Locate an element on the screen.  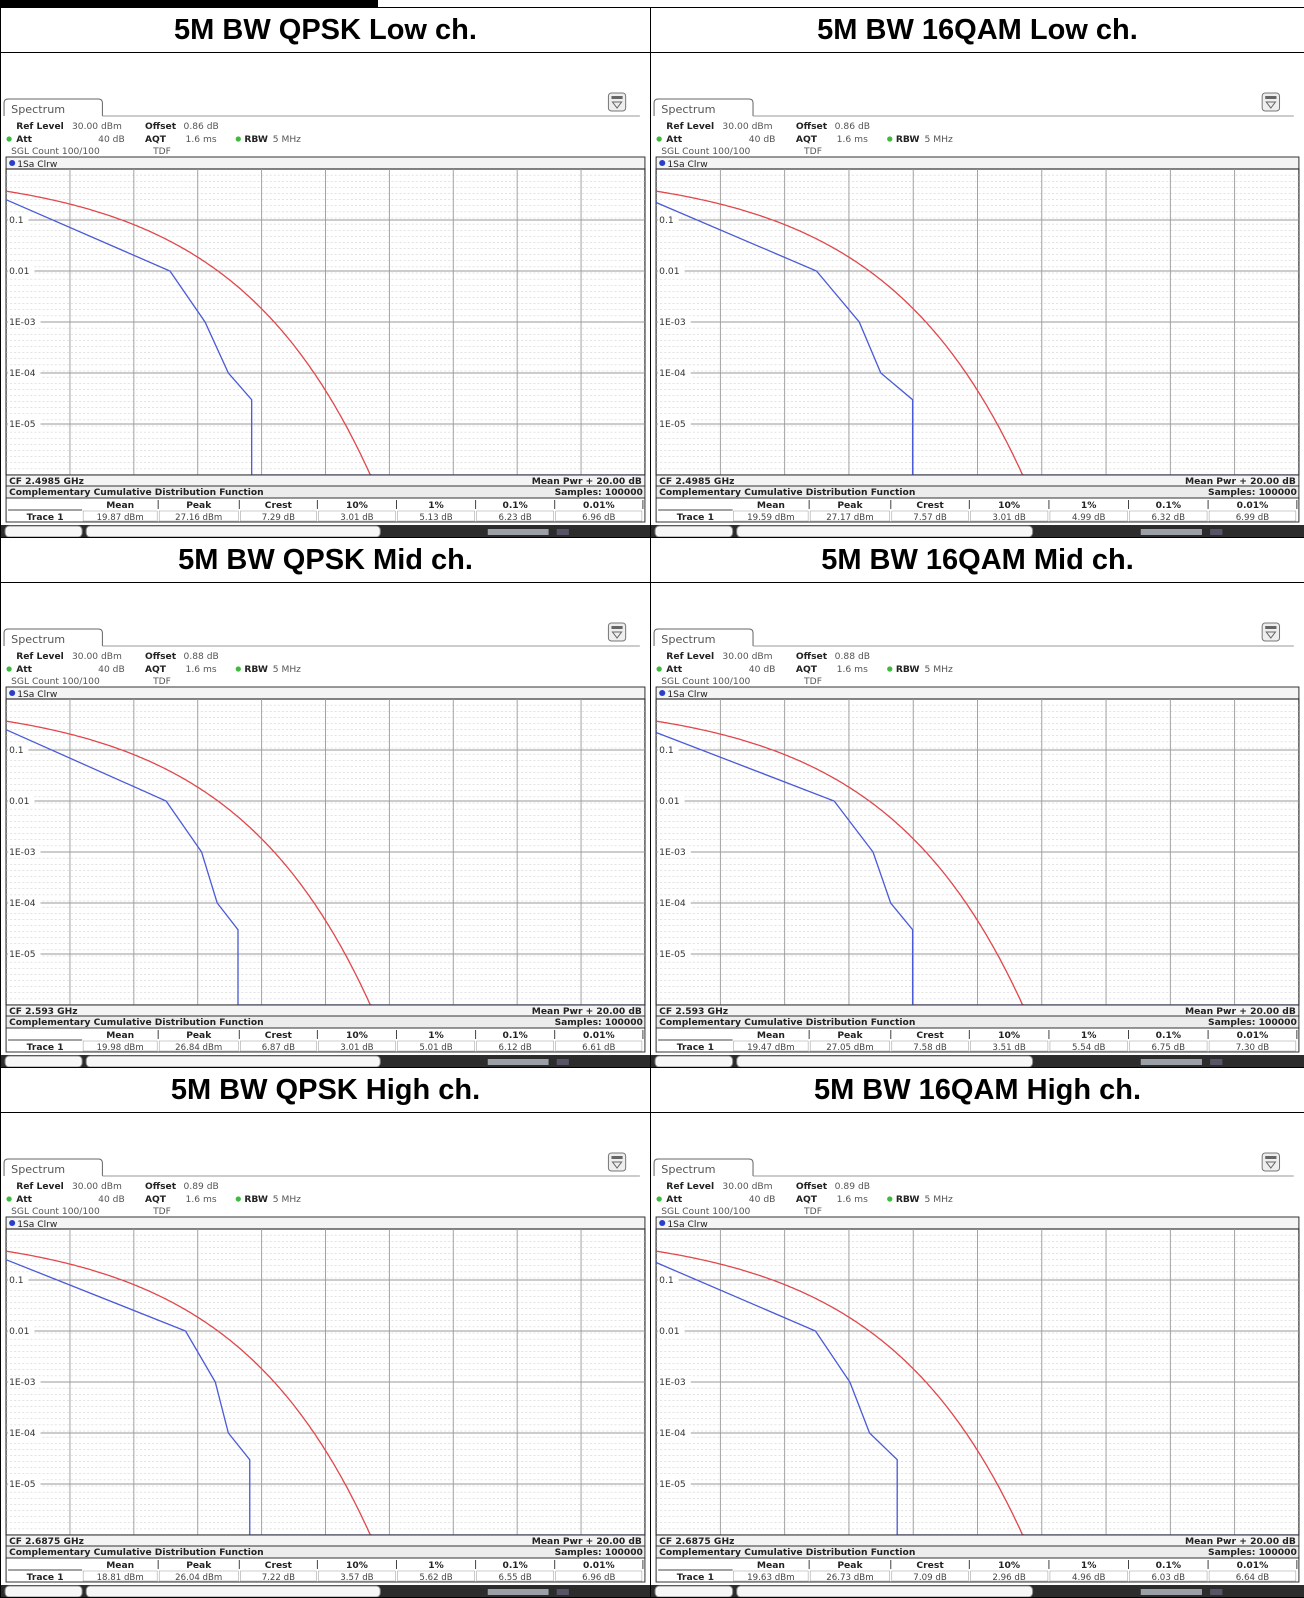
progress-indicator is located at coordinates (1171, 1062).